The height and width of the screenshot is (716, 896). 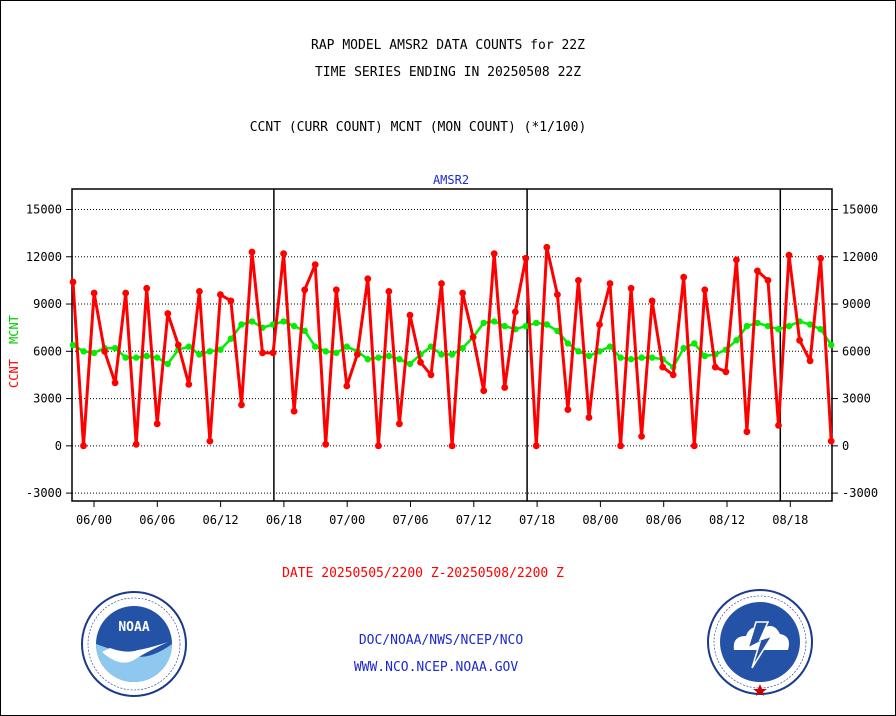 What do you see at coordinates (94, 520) in the screenshot?
I see `x-tick-label: 06/00` at bounding box center [94, 520].